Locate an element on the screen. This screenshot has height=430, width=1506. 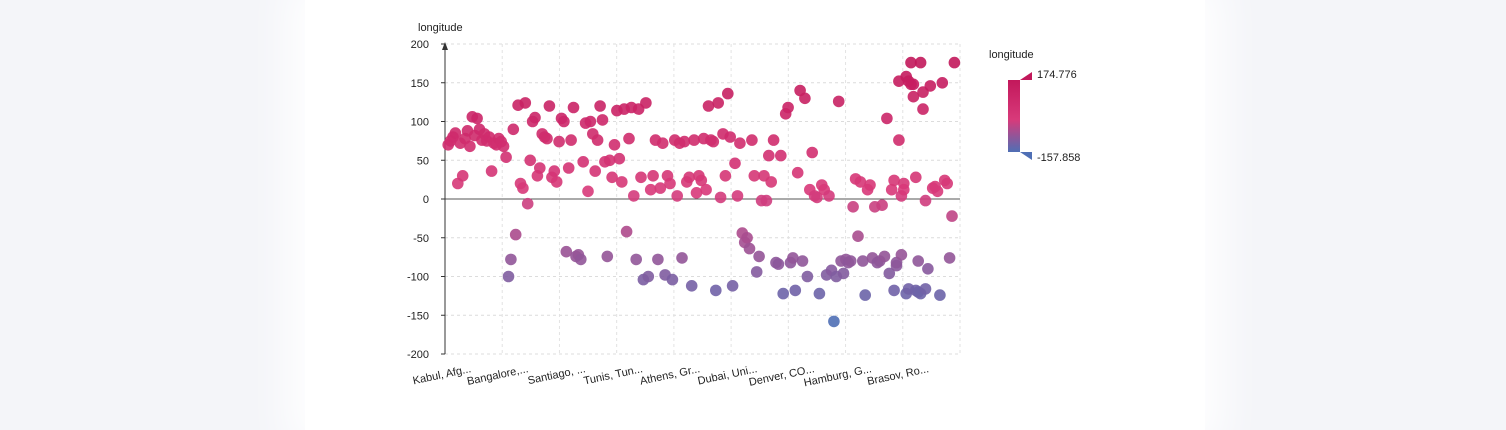
y-tick-label: -150 is located at coordinates (418, 316).